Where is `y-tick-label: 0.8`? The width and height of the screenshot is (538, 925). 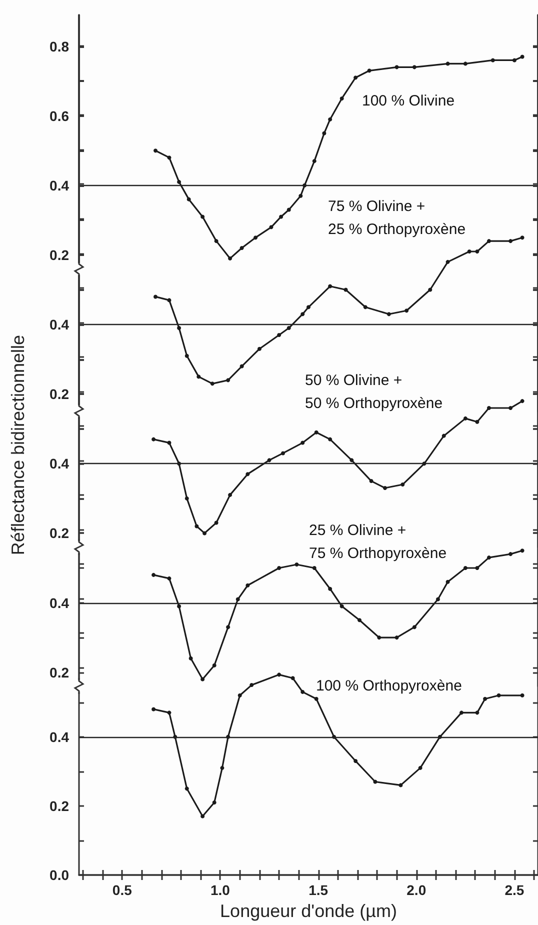
y-tick-label: 0.8 is located at coordinates (60, 46).